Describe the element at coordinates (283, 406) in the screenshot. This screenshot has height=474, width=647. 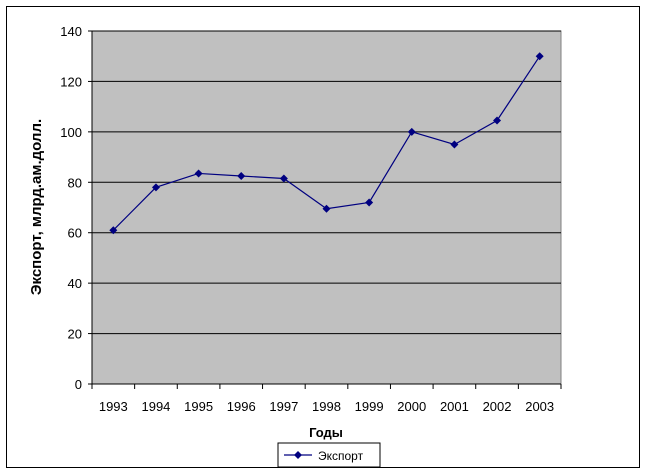
I see `x-tick-label: 1997` at that location.